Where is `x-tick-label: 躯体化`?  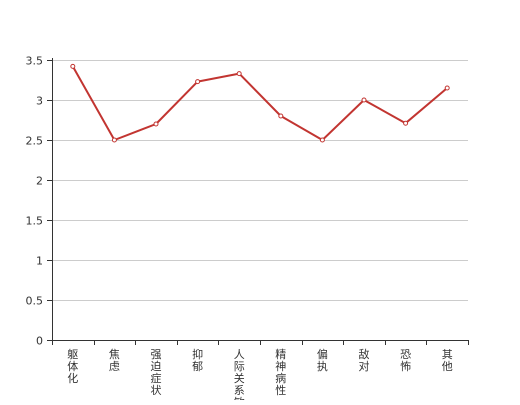
x-tick-label: 躯体化 is located at coordinates (72, 366).